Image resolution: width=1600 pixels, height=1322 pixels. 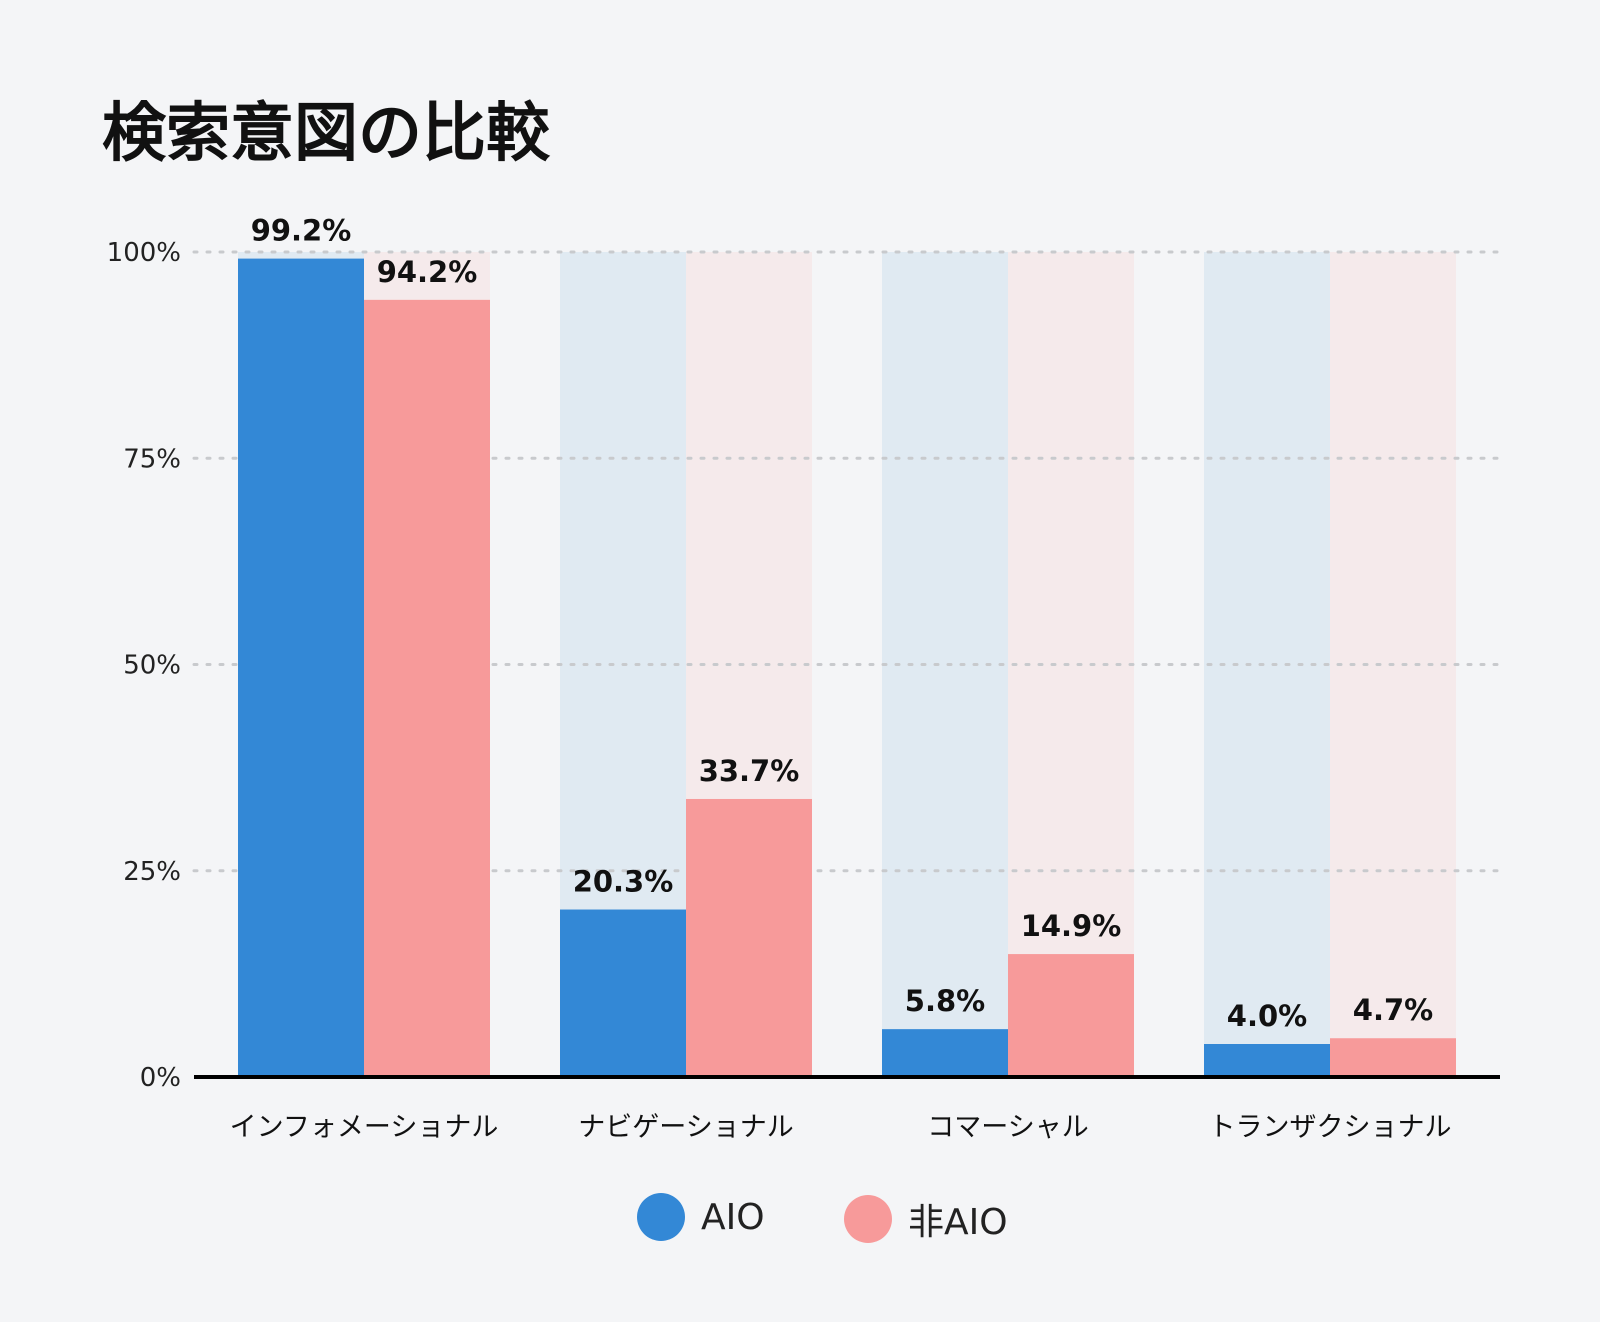 I want to click on y-tick-label: 25%, so click(x=152, y=872).